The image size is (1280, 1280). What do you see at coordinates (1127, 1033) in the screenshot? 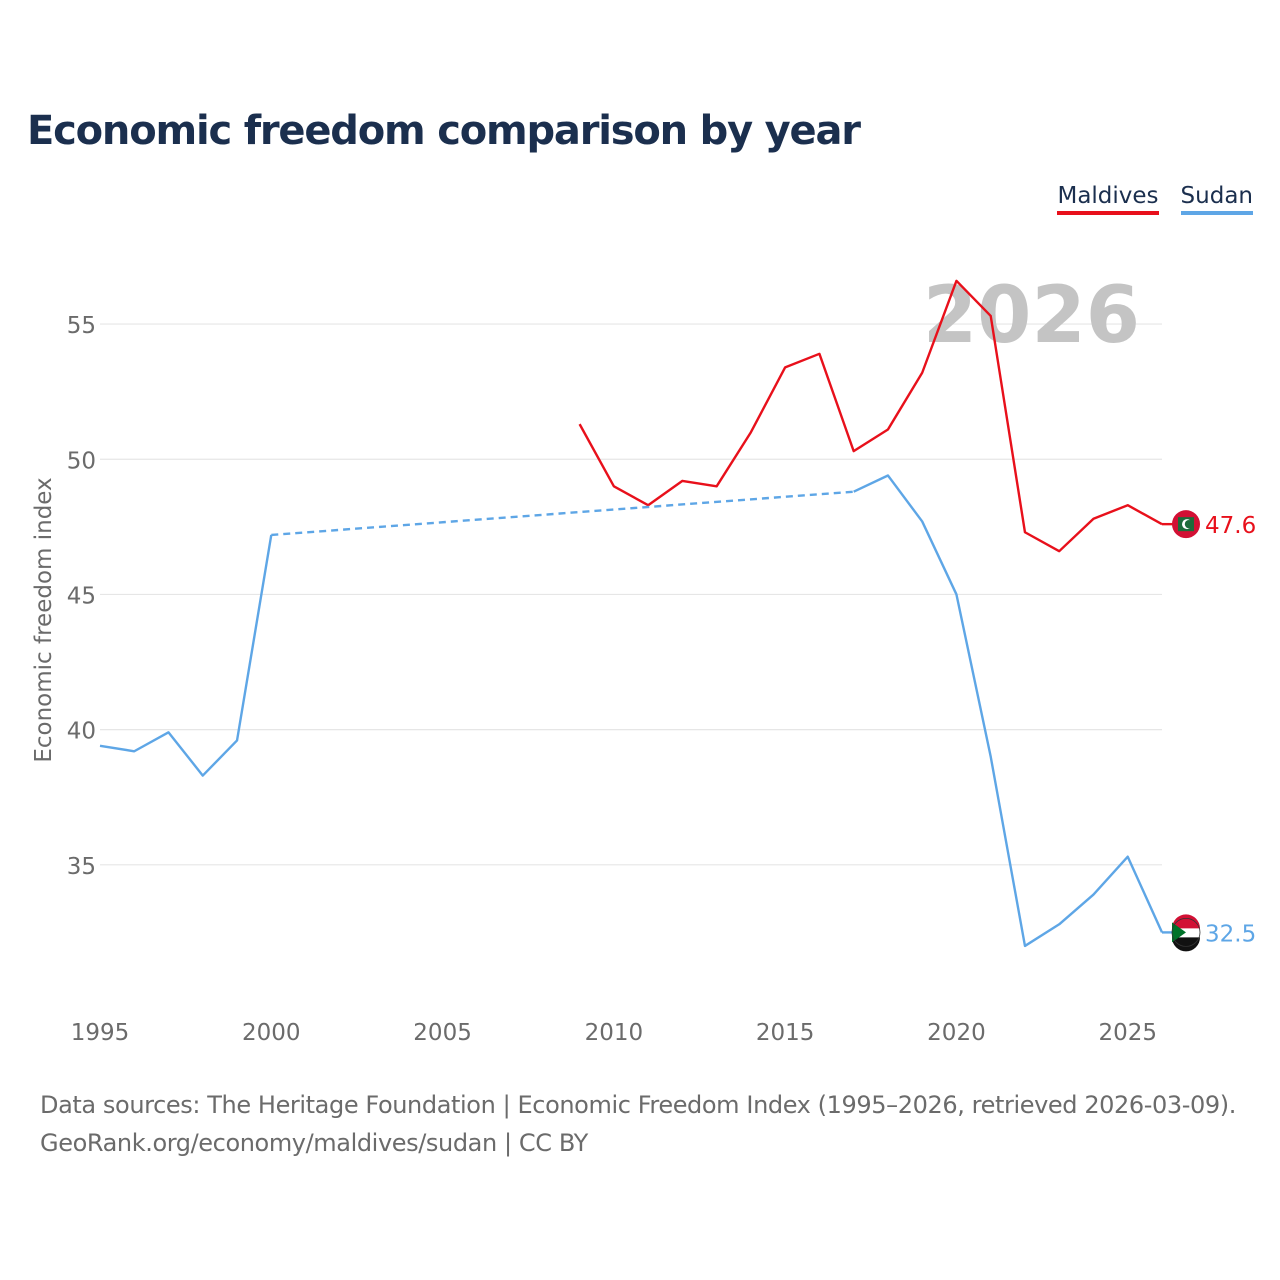
I see `x-tick-label-2025: 2025` at bounding box center [1127, 1033].